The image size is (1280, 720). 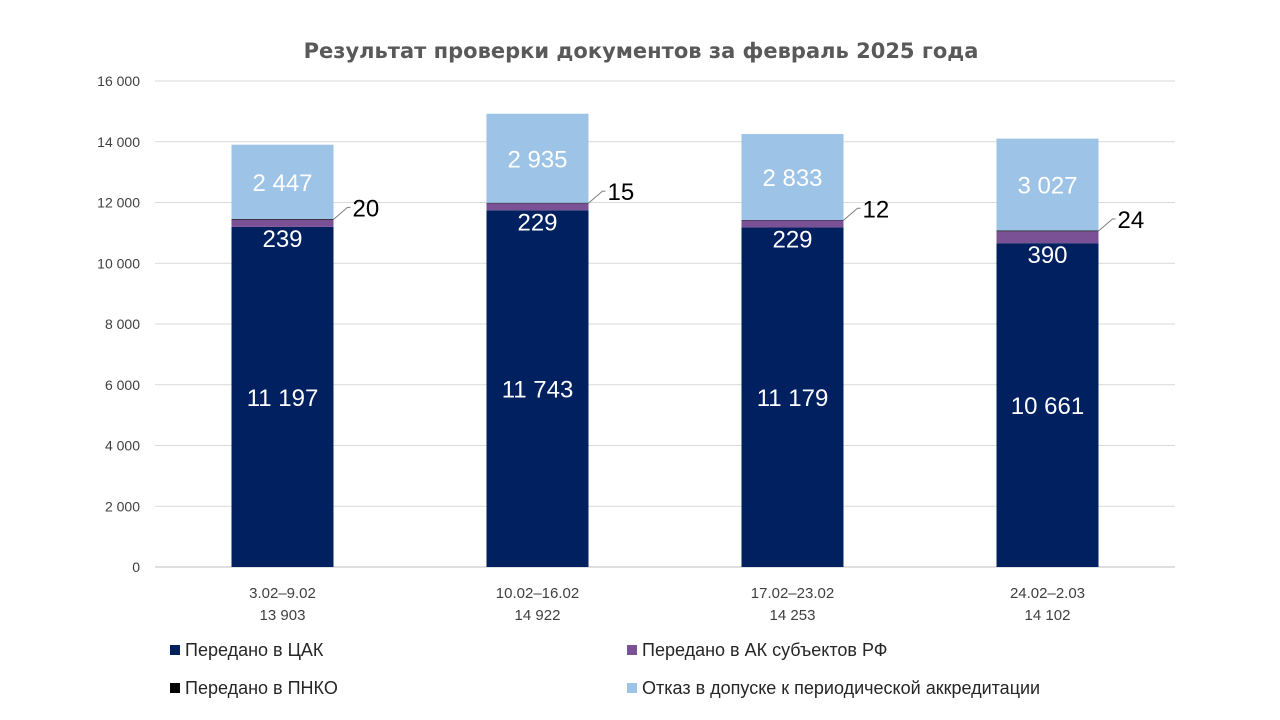 I want to click on data-label: 20, so click(x=366, y=208).